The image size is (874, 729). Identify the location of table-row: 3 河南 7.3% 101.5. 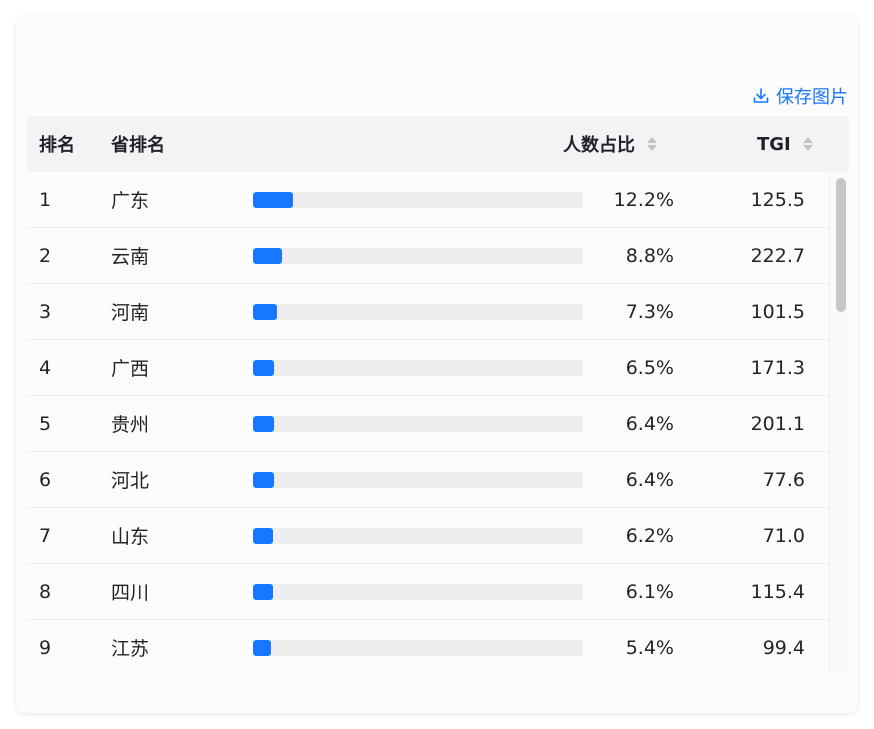
(428, 312).